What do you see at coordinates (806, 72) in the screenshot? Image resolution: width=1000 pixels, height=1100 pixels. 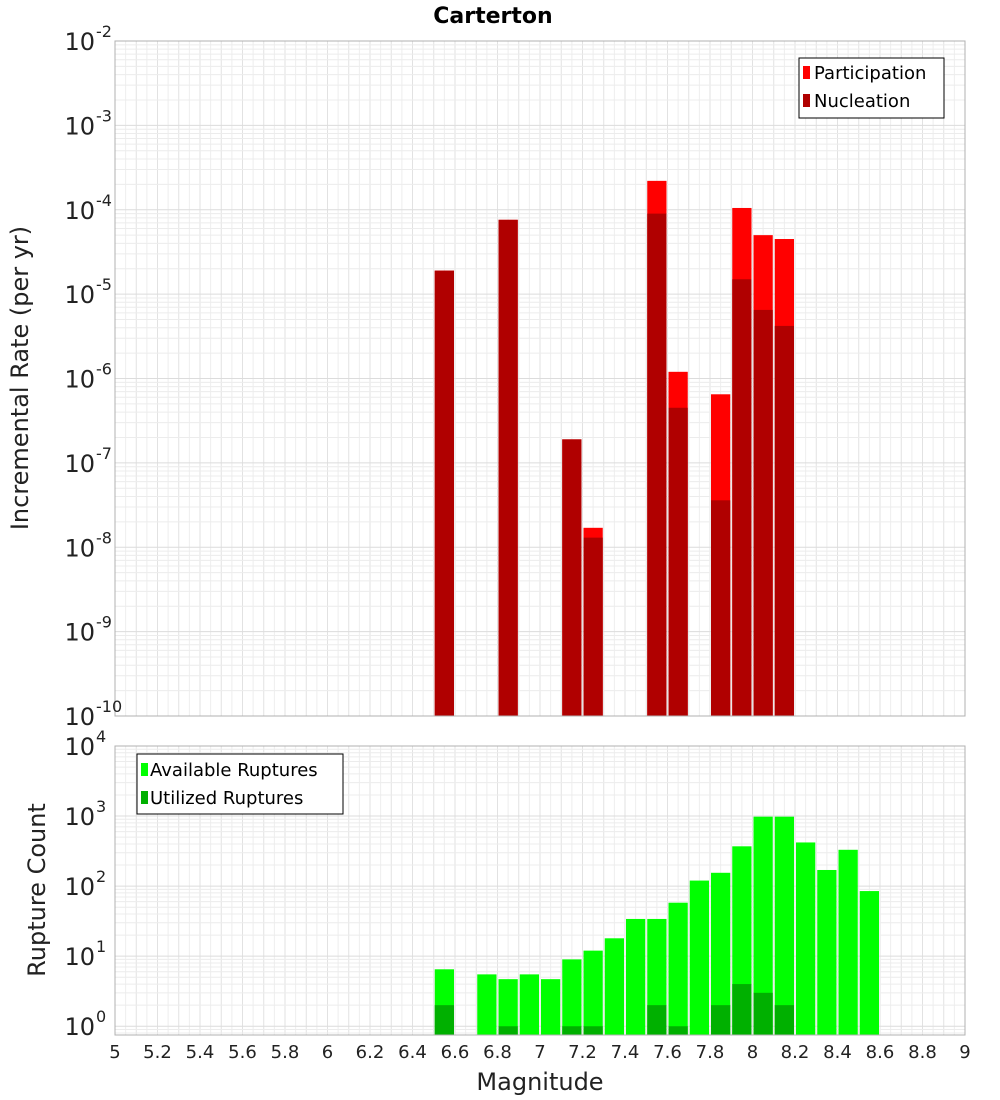 I see `participation-legend-swatch` at bounding box center [806, 72].